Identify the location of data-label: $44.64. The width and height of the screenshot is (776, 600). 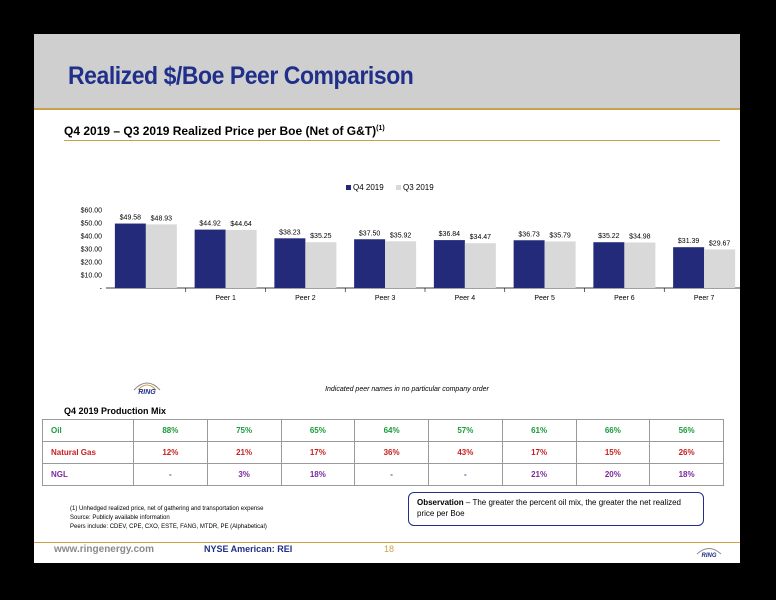
(241, 224).